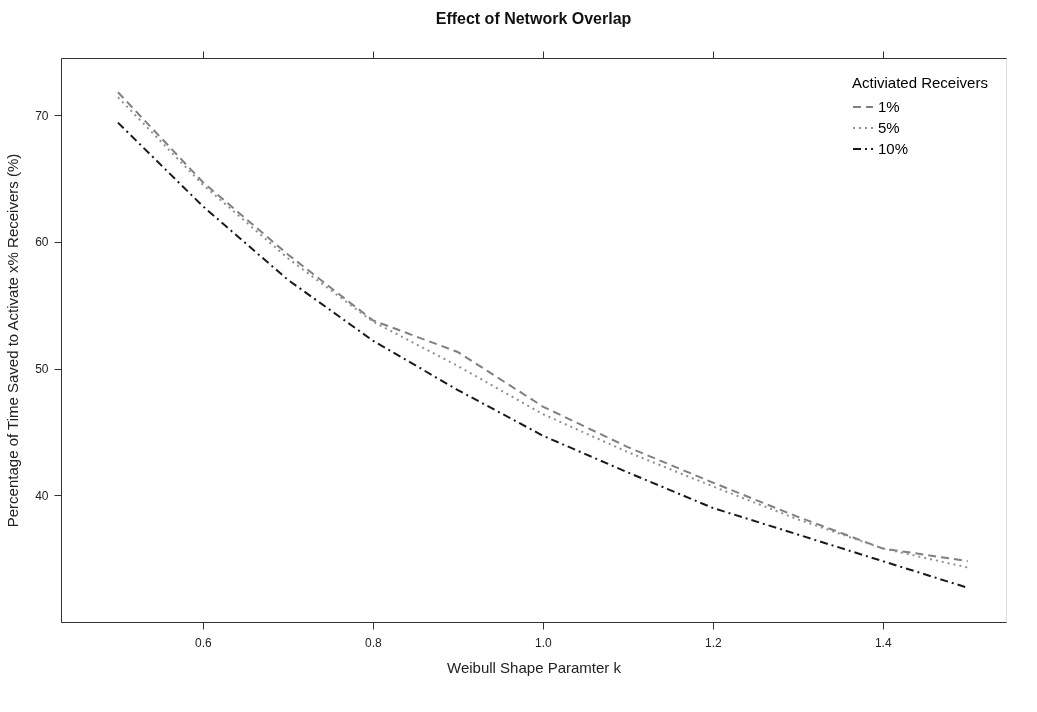 This screenshot has height=712, width=1037. Describe the element at coordinates (893, 148) in the screenshot. I see `legend-label: 10%` at that location.